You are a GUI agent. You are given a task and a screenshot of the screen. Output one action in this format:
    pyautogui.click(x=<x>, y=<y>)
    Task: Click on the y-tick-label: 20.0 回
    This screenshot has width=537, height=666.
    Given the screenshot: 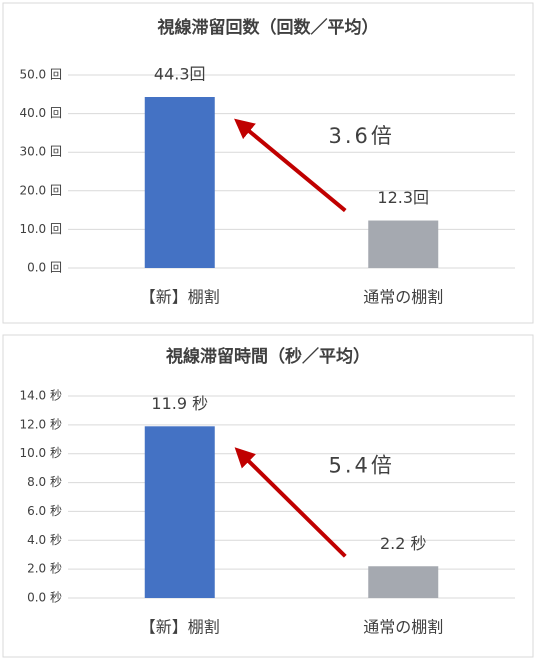 What is the action you would take?
    pyautogui.click(x=40, y=190)
    